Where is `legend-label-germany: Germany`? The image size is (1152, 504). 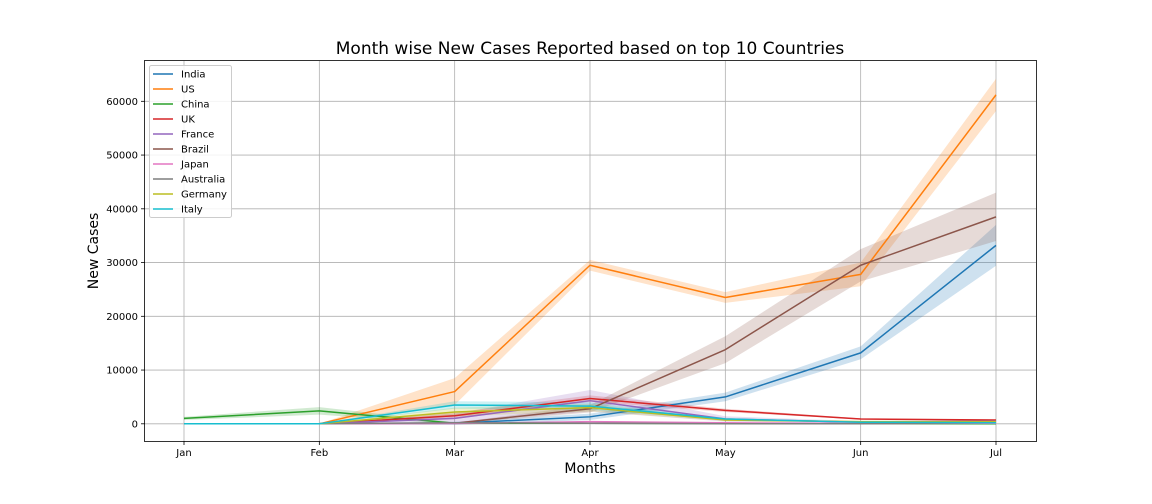
legend-label-germany: Germany is located at coordinates (204, 195).